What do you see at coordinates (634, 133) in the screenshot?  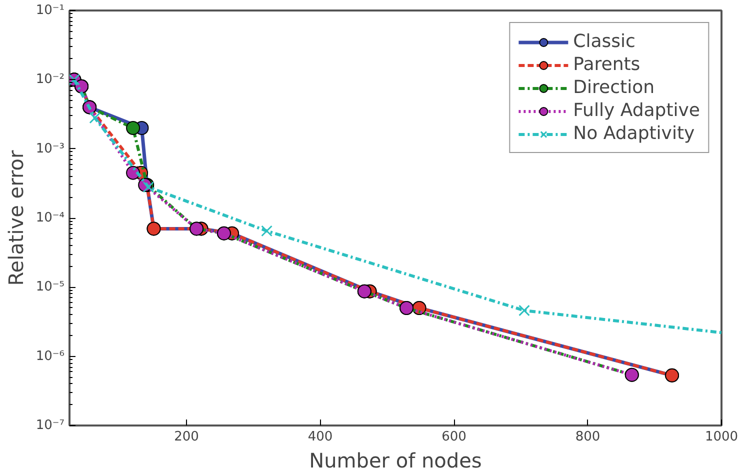 I see `legend-label: No Adaptivity` at bounding box center [634, 133].